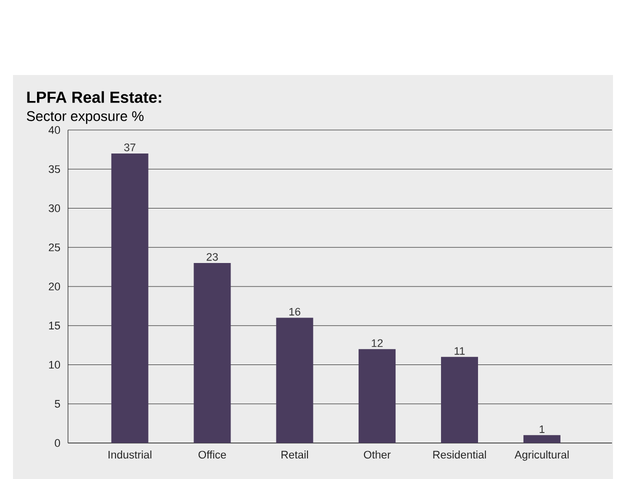  Describe the element at coordinates (459, 351) in the screenshot. I see `data-label: 11` at that location.